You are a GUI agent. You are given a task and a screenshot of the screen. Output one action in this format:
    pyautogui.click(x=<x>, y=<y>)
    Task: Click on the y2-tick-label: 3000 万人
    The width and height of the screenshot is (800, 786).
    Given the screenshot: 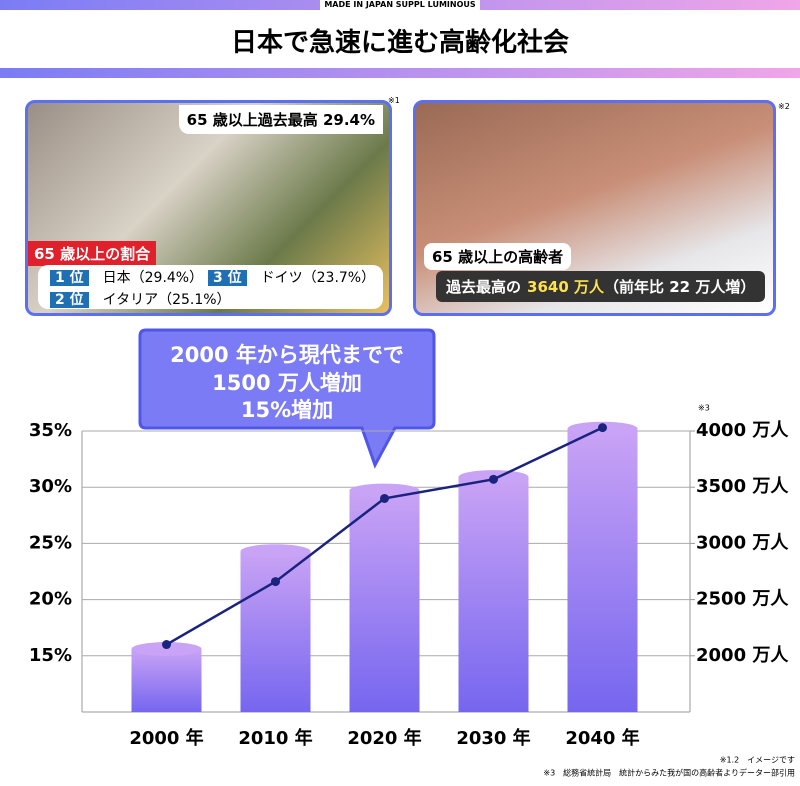 What is the action you would take?
    pyautogui.click(x=742, y=542)
    